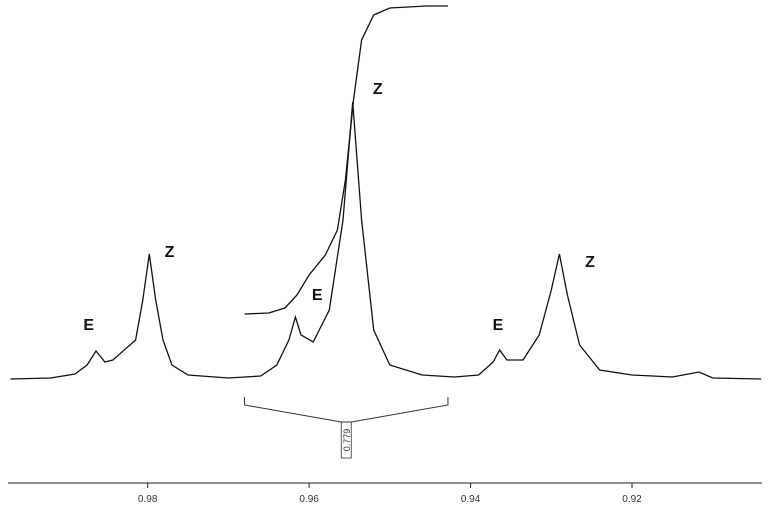 Image resolution: width=772 pixels, height=517 pixels. What do you see at coordinates (346, 410) in the screenshot?
I see `integral-bracket` at bounding box center [346, 410].